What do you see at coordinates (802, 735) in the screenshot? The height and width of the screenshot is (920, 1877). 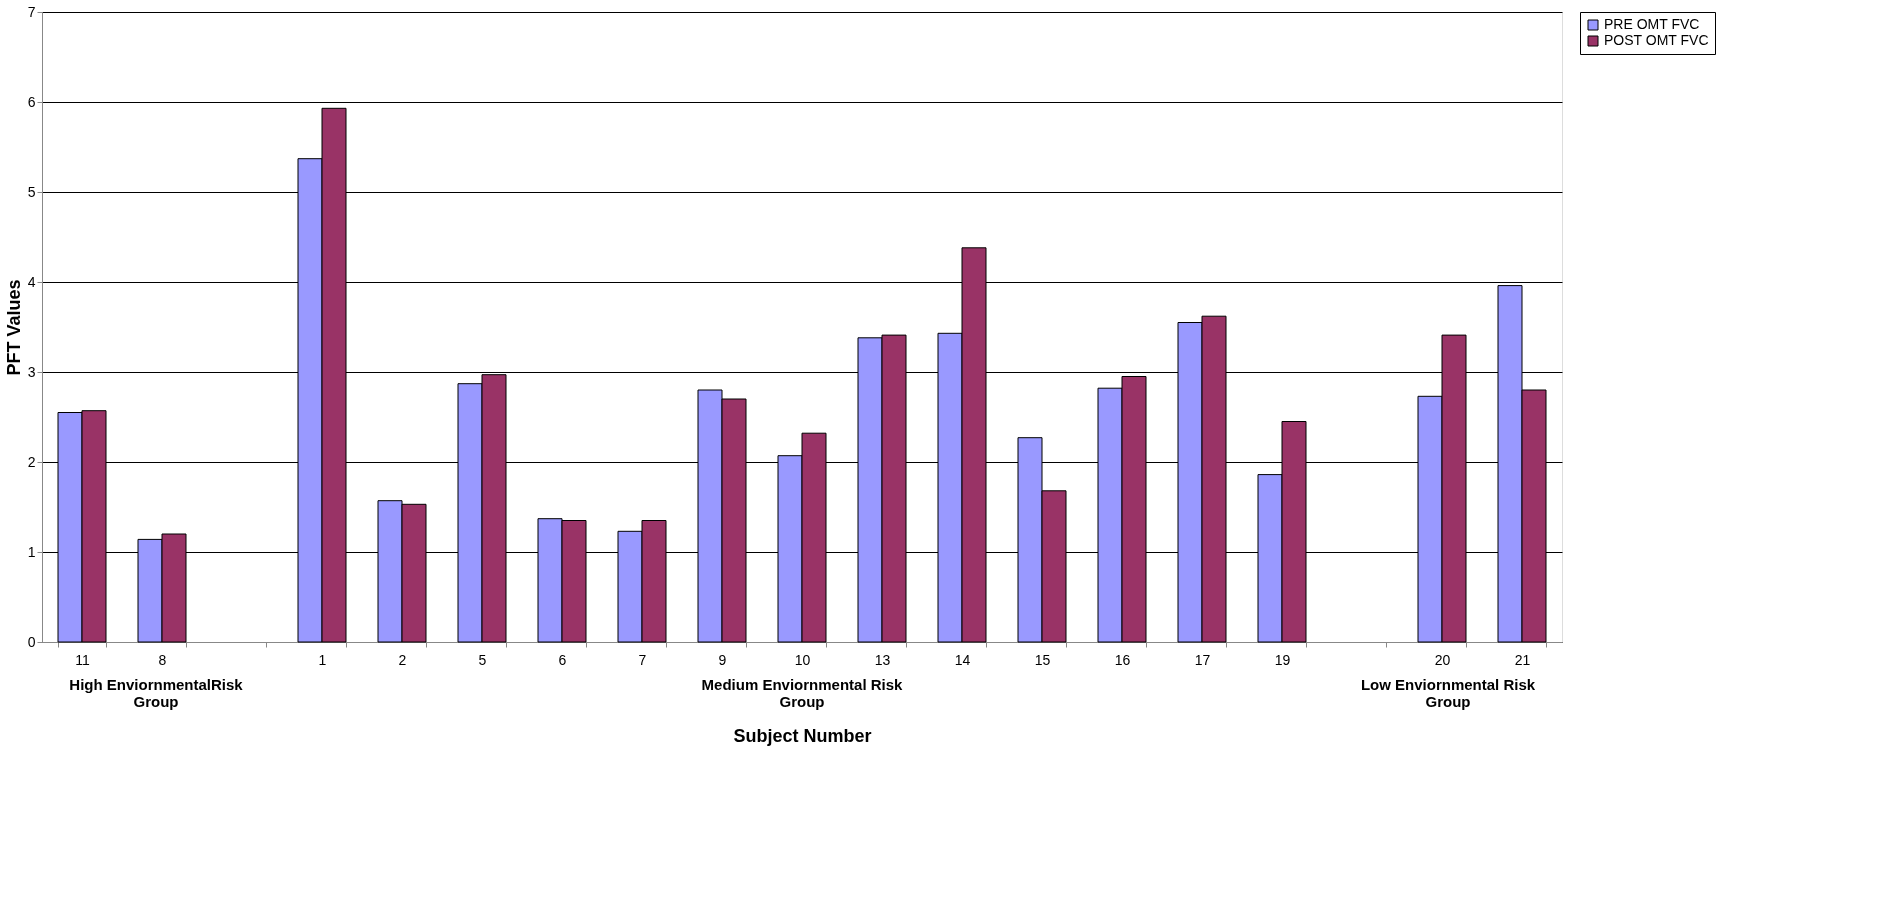 I see `x-axis-title: Subject Number` at bounding box center [802, 735].